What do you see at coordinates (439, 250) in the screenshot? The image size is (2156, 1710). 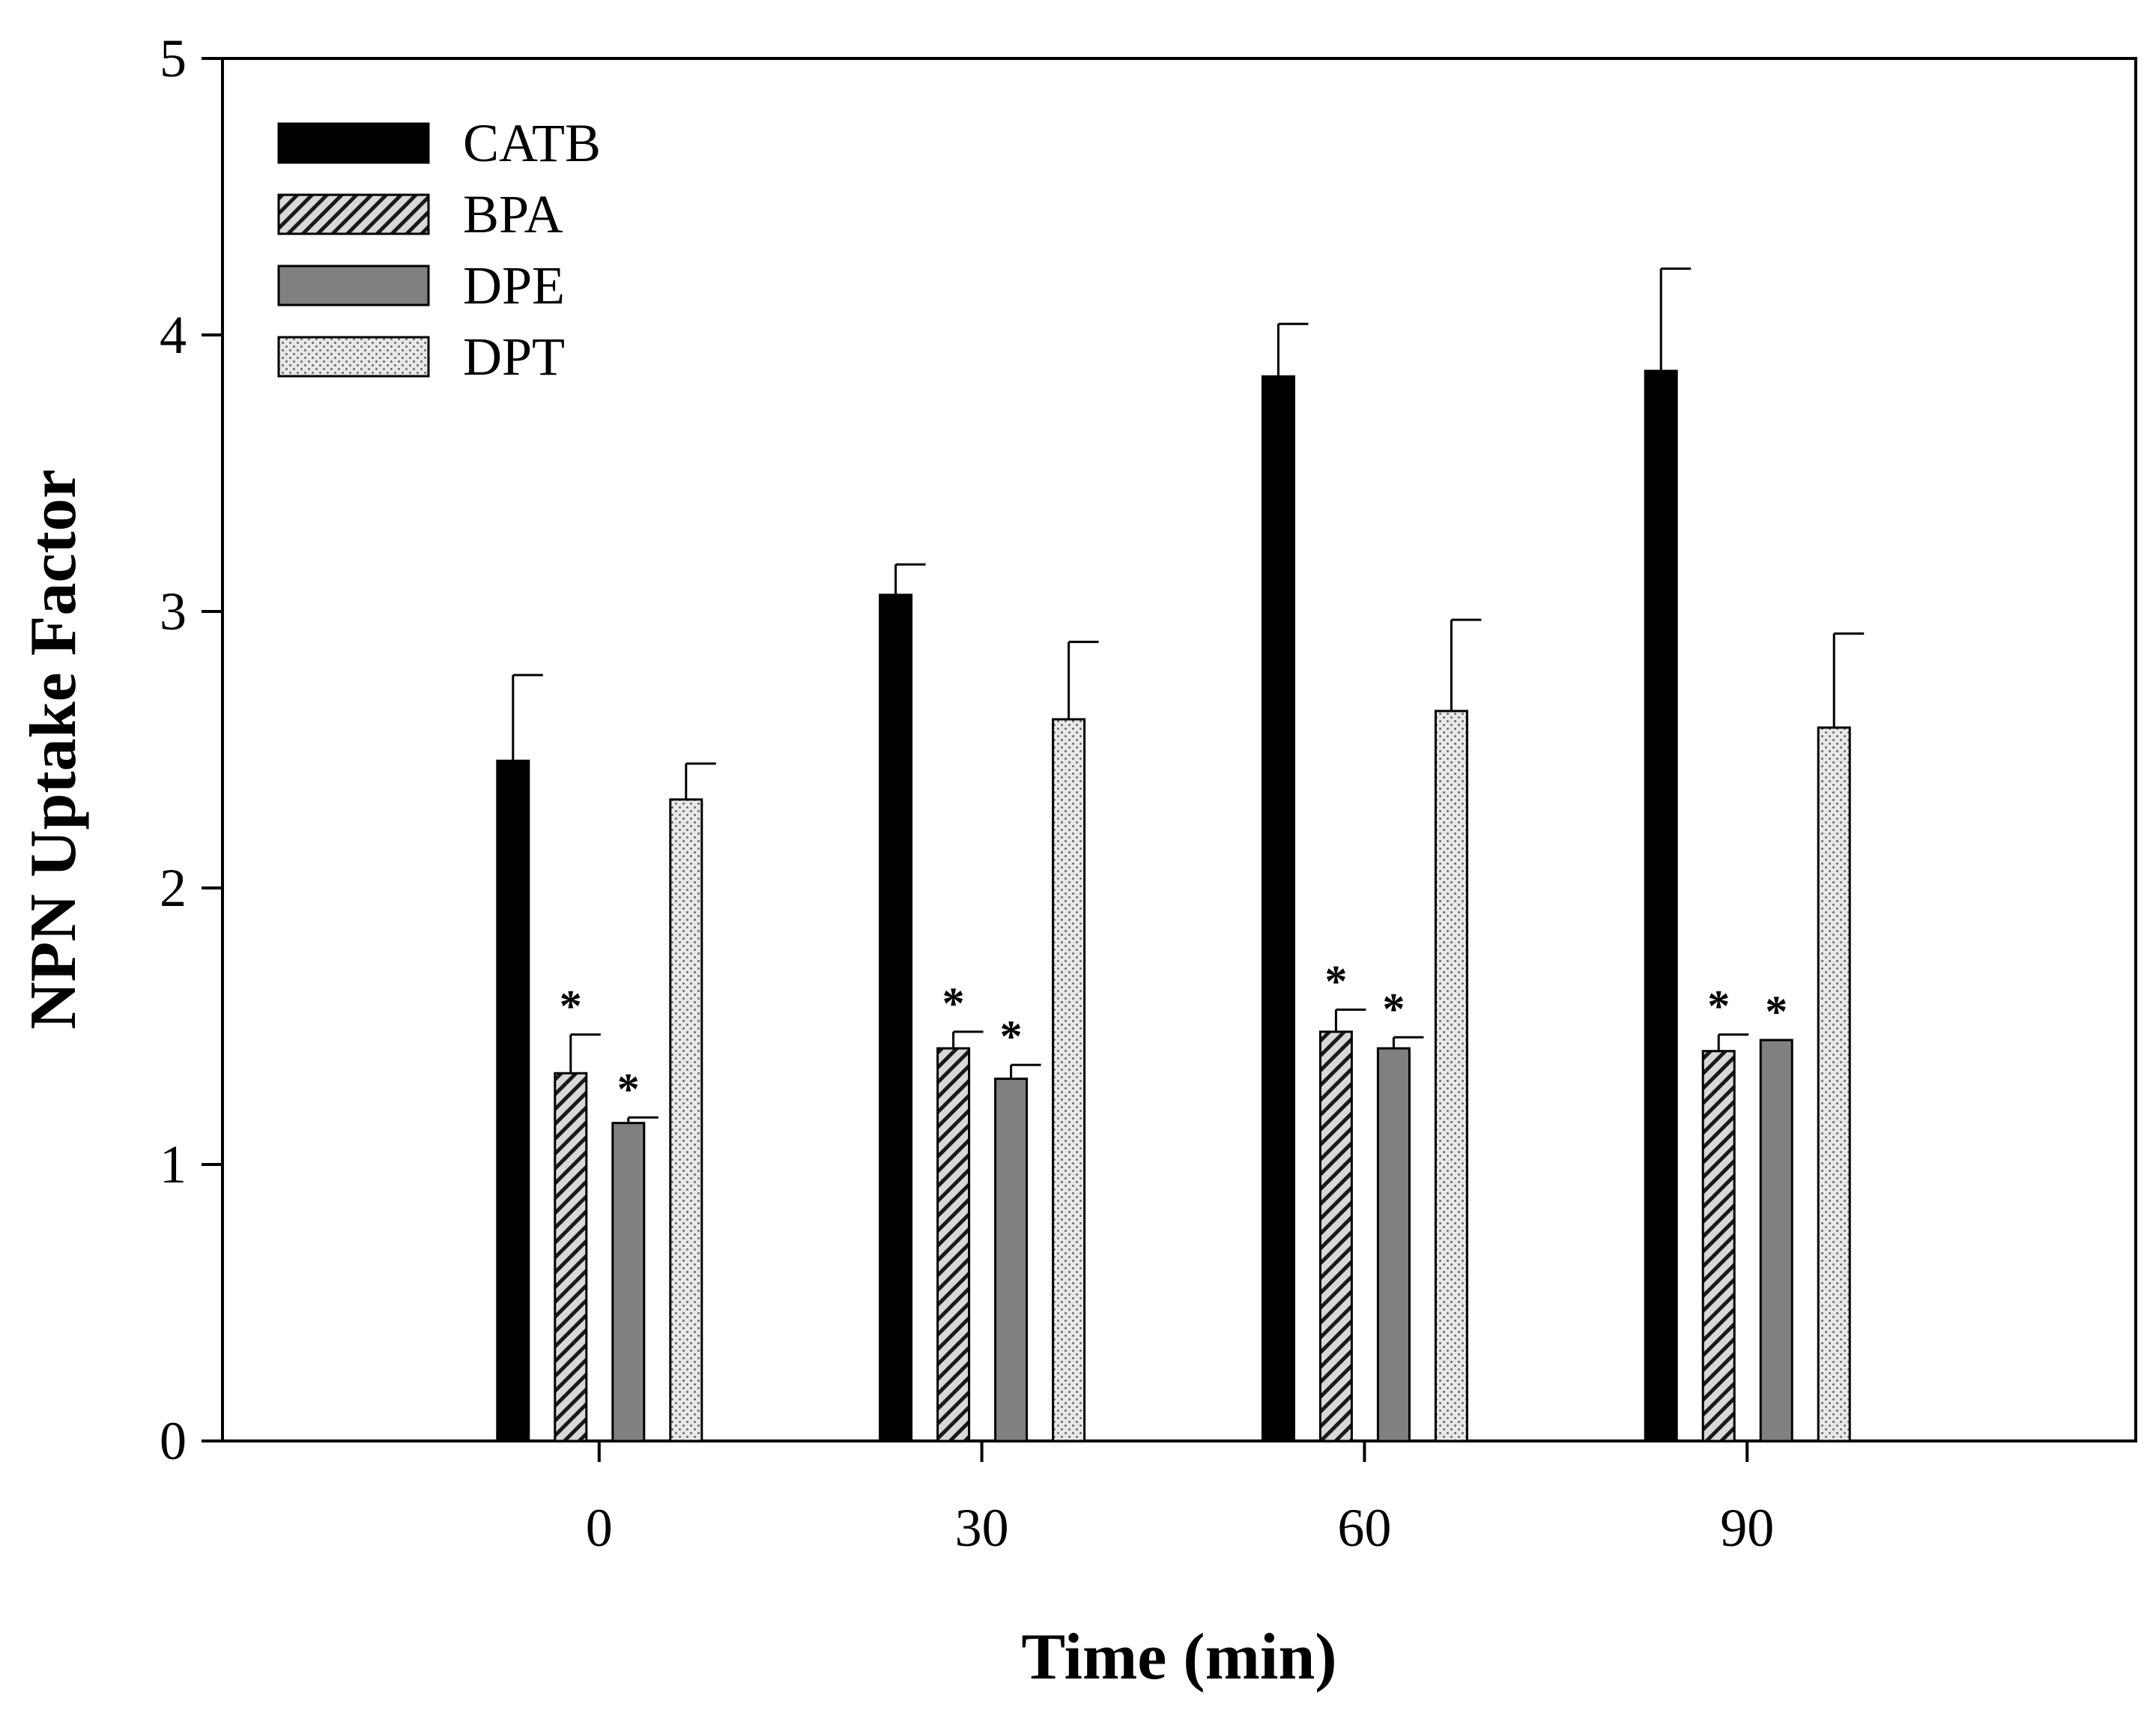 I see `legend: CATB BPA DPE DPT` at bounding box center [439, 250].